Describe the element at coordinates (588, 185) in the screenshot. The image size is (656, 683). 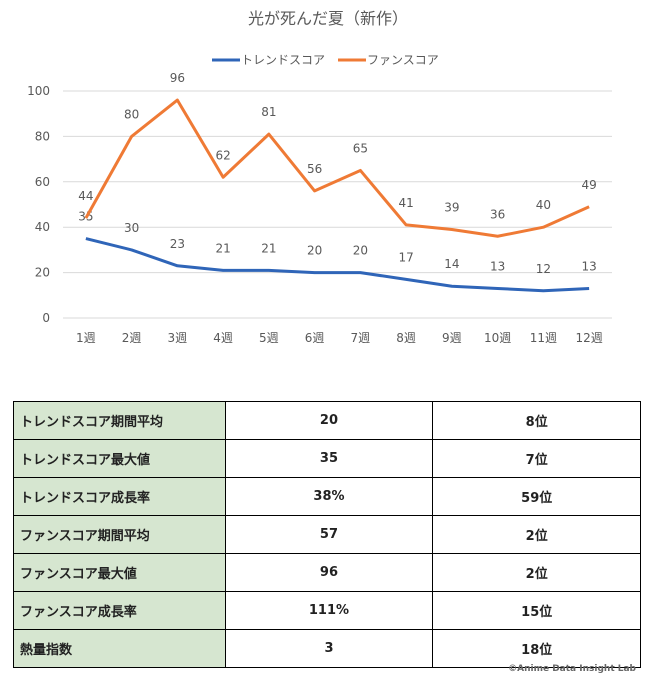
I see `data-label: 49` at that location.